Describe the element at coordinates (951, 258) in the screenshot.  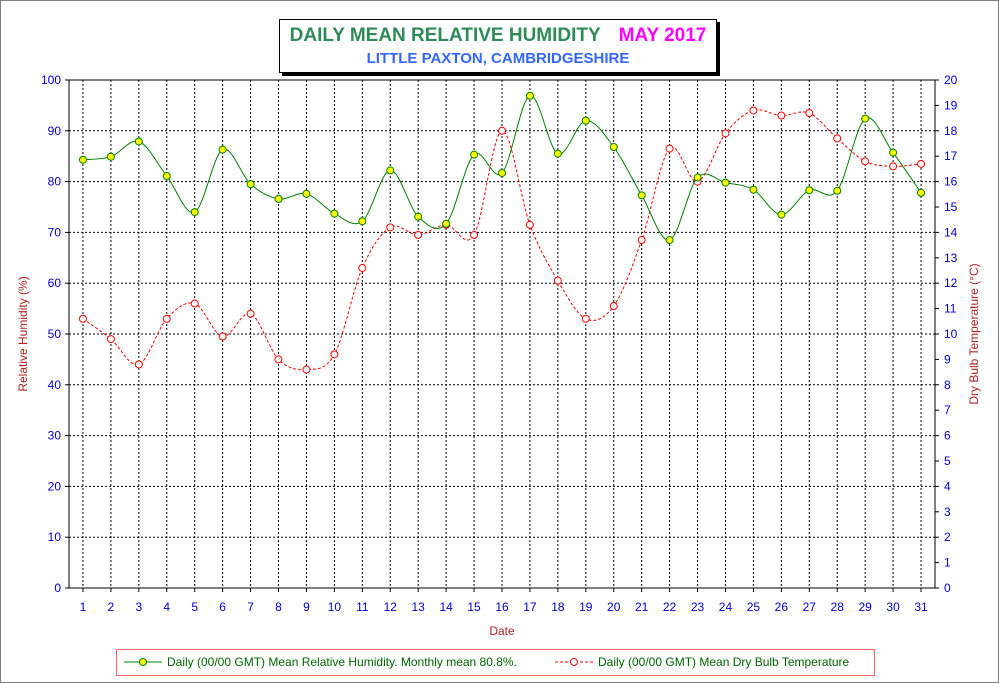
I see `y2-tick-label: 13` at that location.